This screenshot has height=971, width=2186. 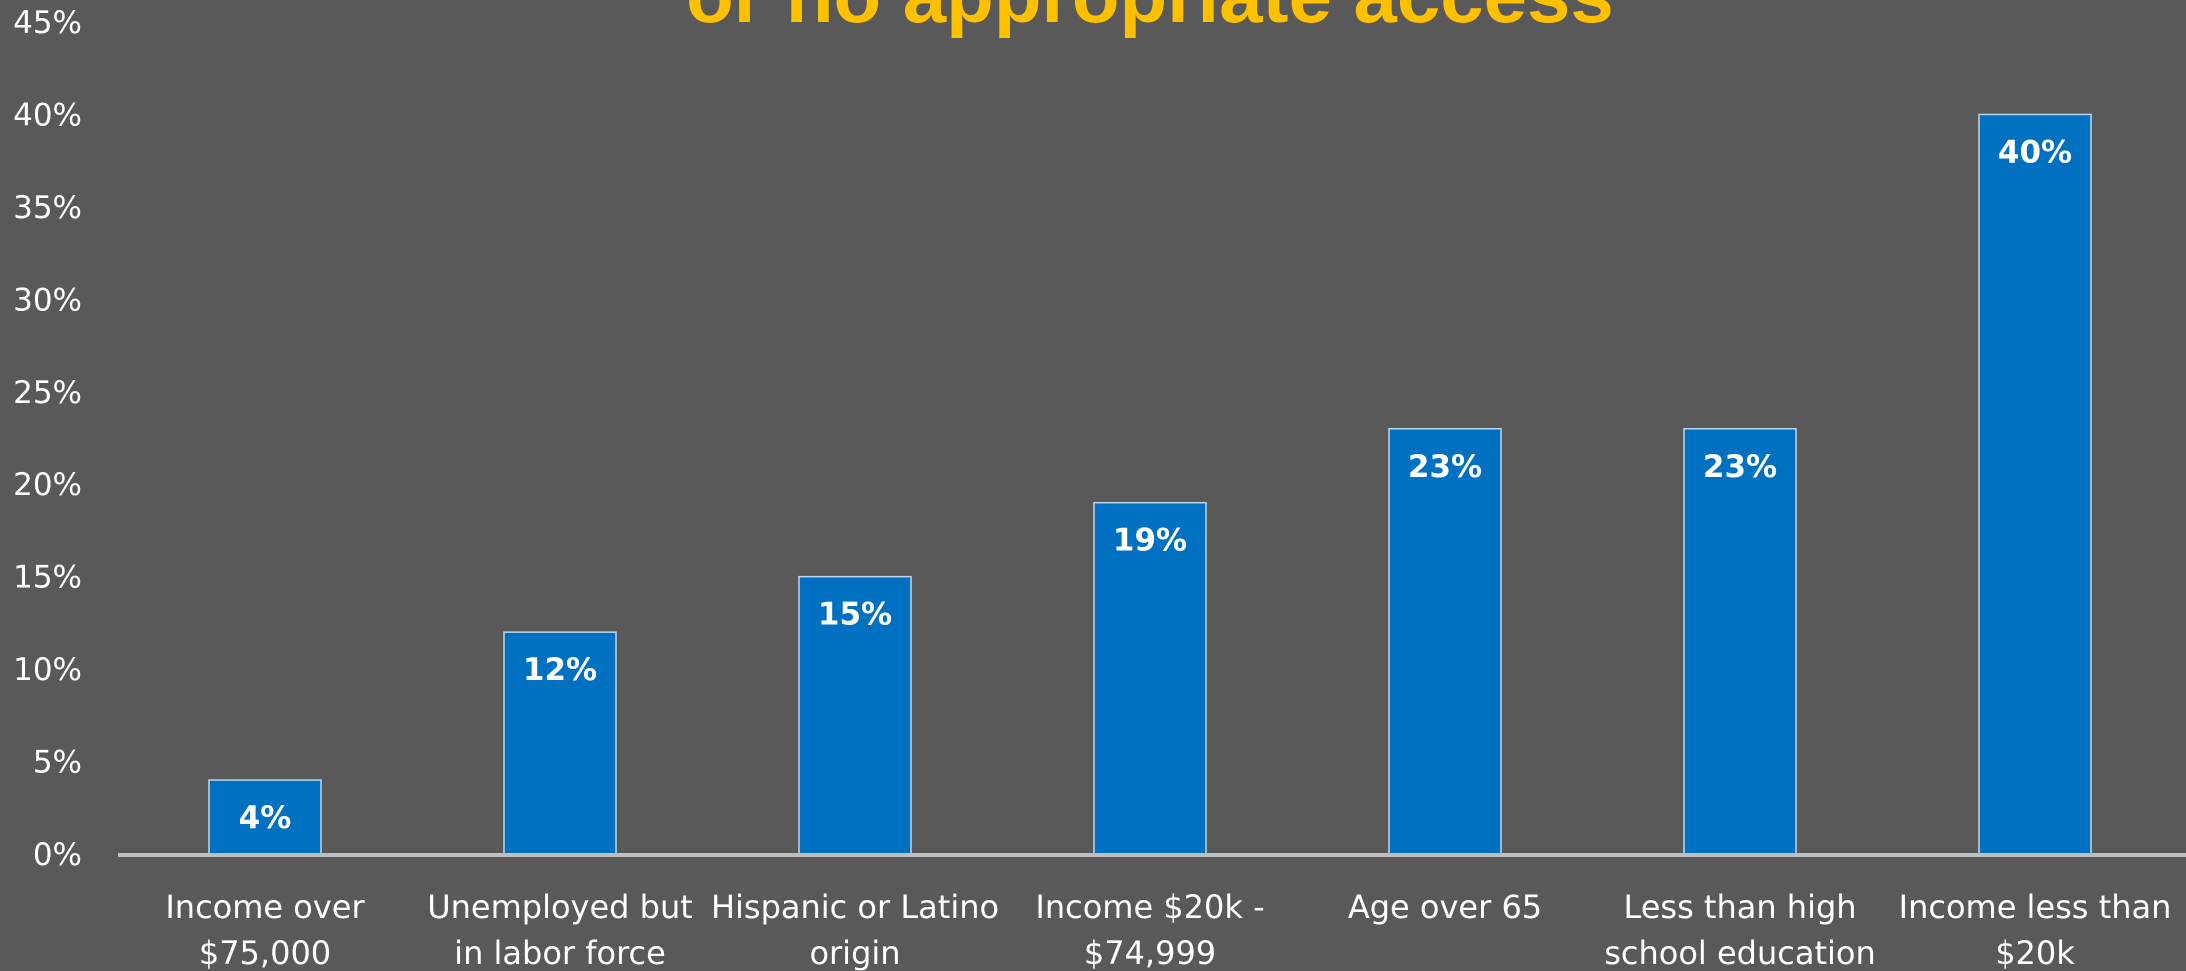 I want to click on y-tick-label: 10%, so click(x=47, y=670).